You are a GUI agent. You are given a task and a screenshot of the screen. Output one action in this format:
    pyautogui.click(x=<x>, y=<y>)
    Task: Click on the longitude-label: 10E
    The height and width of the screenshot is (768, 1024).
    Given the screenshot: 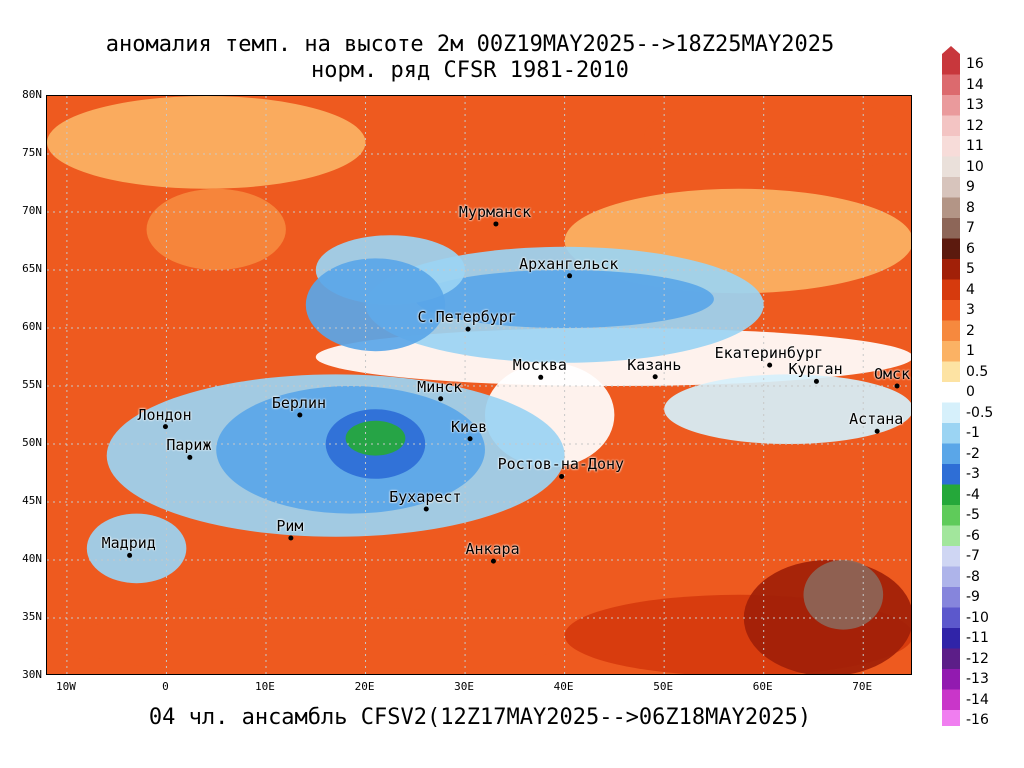 What is the action you would take?
    pyautogui.click(x=265, y=686)
    